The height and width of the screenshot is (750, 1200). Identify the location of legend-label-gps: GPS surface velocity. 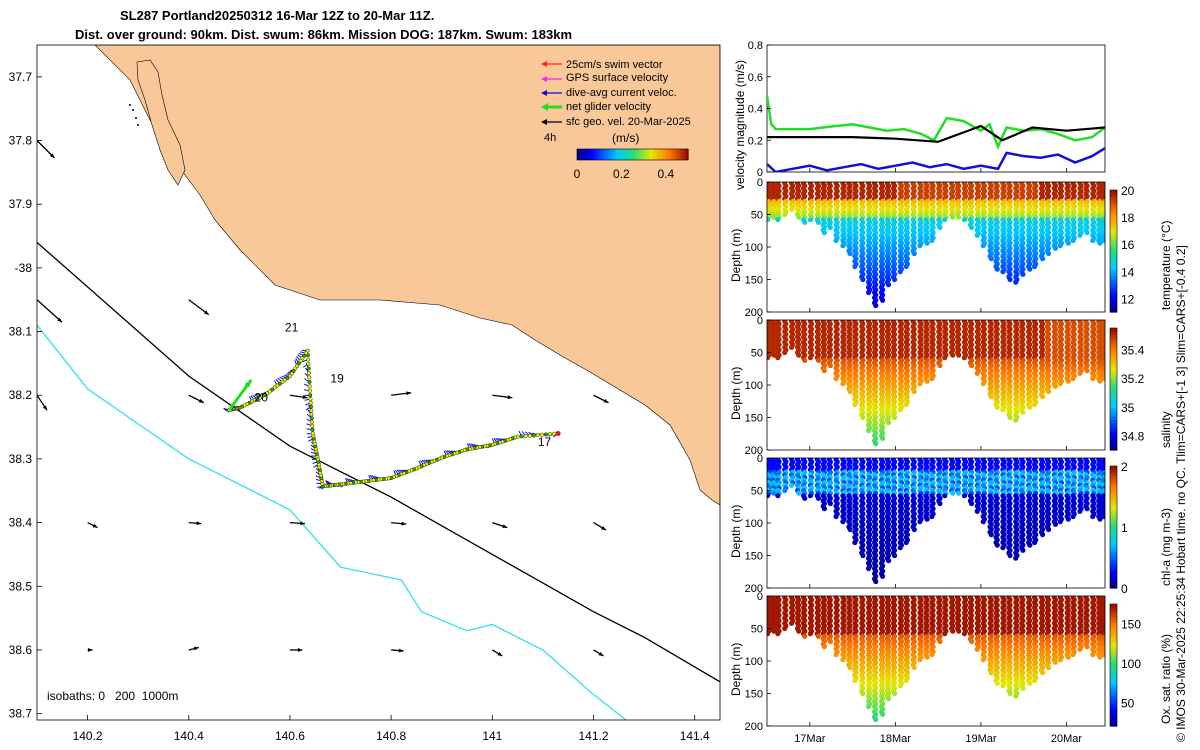
(617, 78).